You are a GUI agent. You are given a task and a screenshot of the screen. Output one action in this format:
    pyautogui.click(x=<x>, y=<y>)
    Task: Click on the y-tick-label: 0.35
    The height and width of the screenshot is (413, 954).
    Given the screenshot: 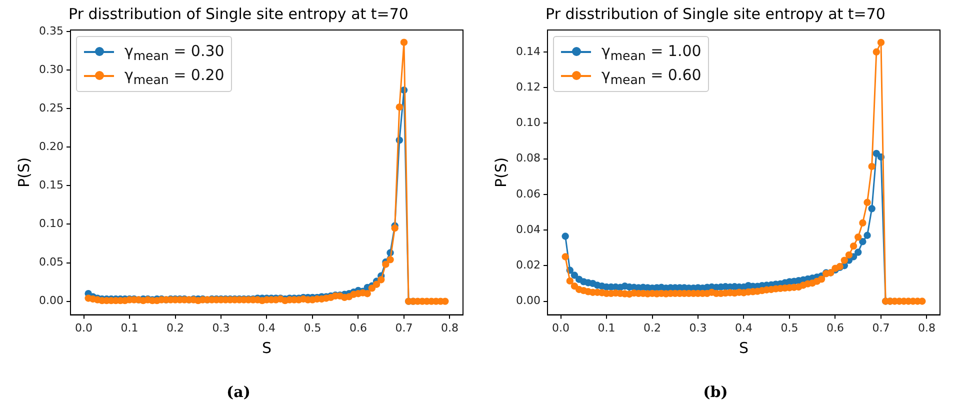 What is the action you would take?
    pyautogui.click(x=51, y=31)
    